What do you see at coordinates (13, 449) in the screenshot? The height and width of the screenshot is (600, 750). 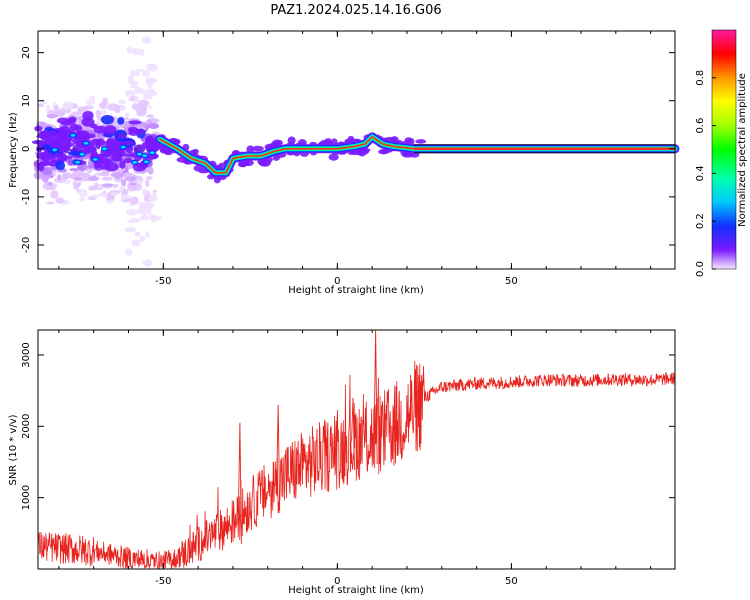 I see `snr-ylabel: SNR (10 * v/v)` at bounding box center [13, 449].